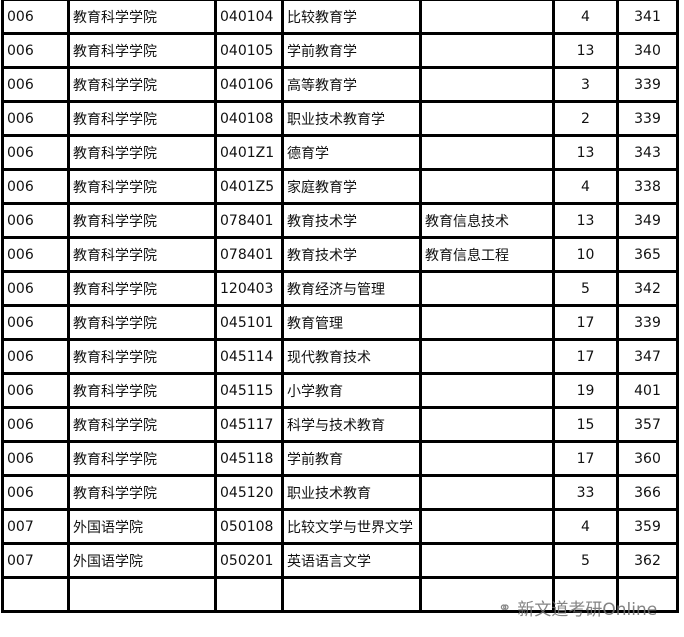 The image size is (684, 637). Describe the element at coordinates (487, 220) in the screenshot. I see `direction-cell: 教育信息技术` at that location.